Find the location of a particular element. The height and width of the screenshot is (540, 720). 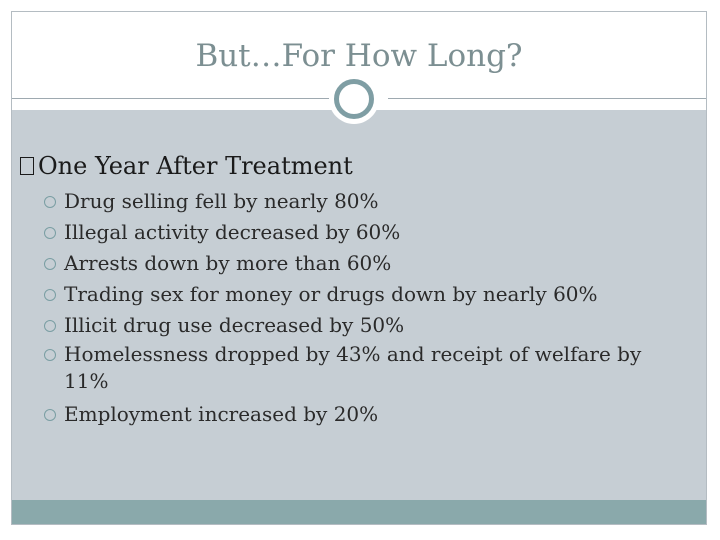

list-item-text: Illegal activity decreased by 60% is located at coordinates (232, 232).